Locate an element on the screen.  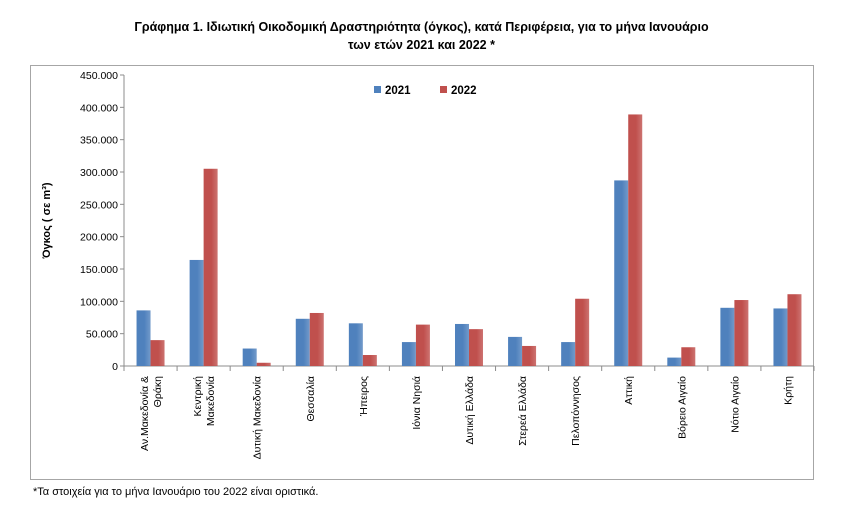
legend-swatch-2021 is located at coordinates (377, 89).